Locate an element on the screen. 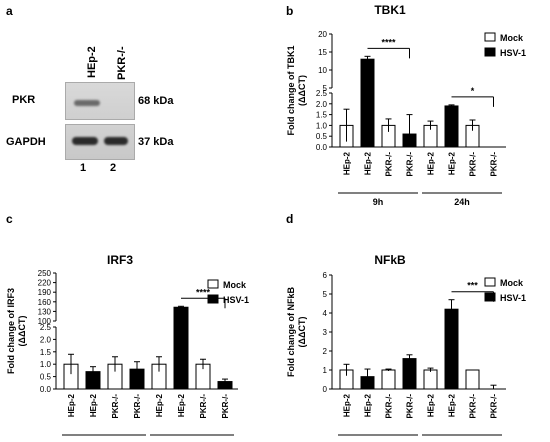 The height and width of the screenshot is (442, 550). lane-header-2: PKR-/- is located at coordinates (122, 63).